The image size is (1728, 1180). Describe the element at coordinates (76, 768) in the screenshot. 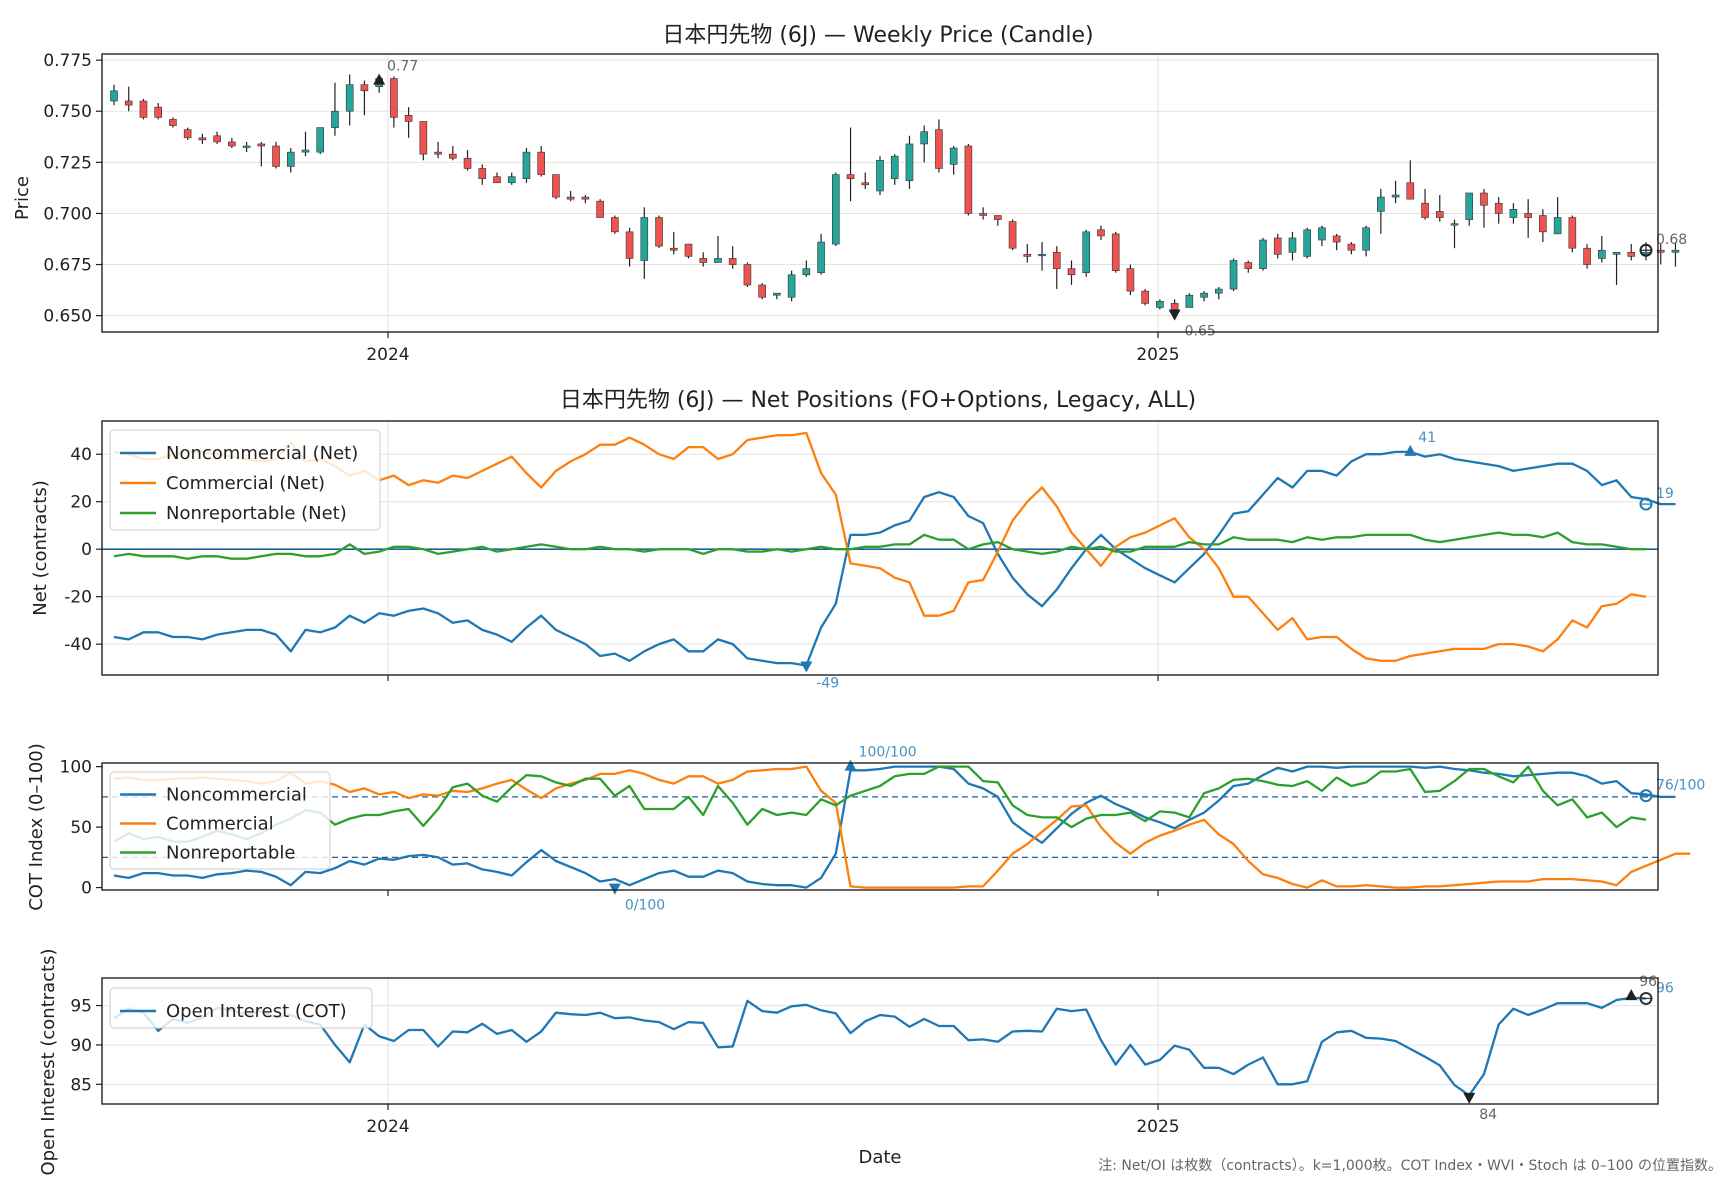

I see `y-tick-label: 100` at that location.